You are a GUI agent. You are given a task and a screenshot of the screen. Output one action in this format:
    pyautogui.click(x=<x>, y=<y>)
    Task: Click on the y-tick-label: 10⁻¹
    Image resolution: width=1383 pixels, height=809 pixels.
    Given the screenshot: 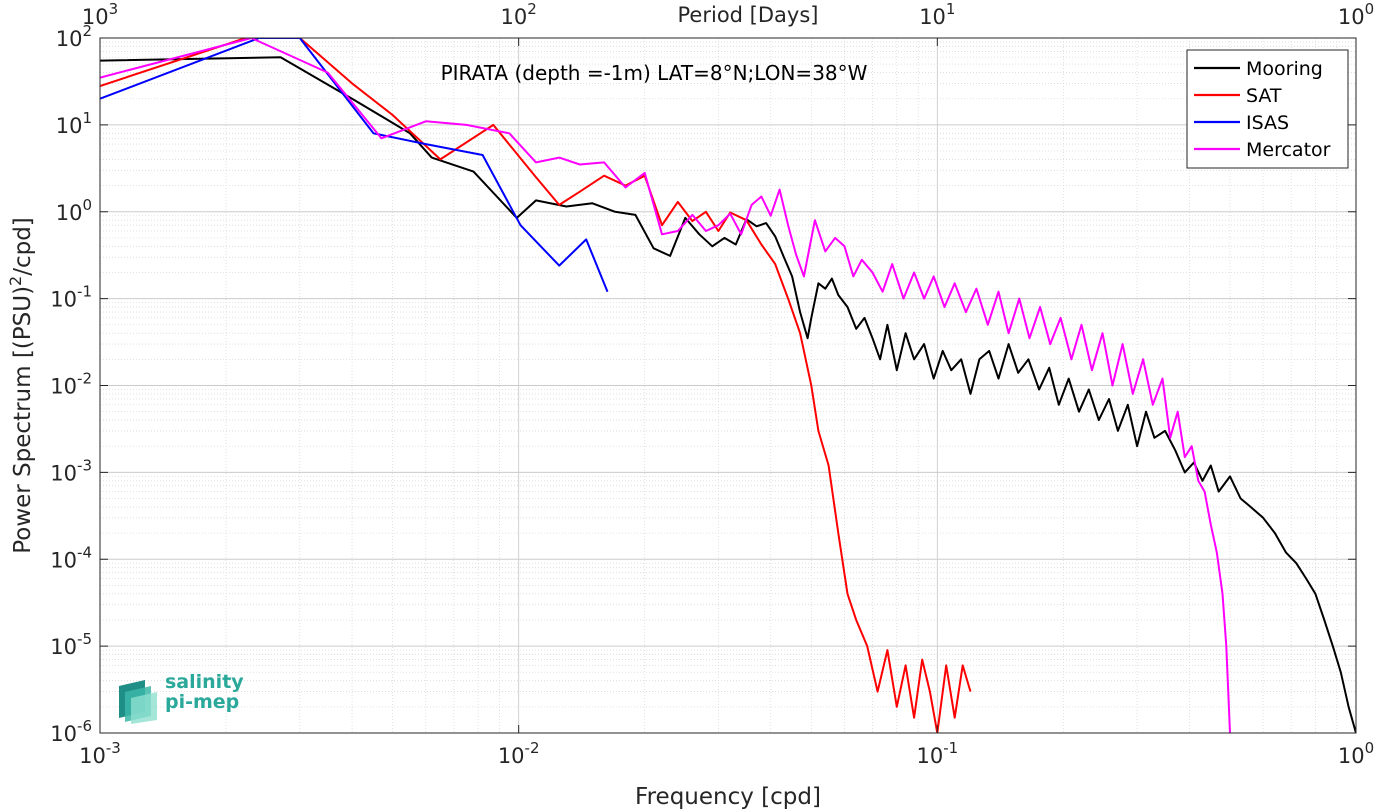 What is the action you would take?
    pyautogui.click(x=71, y=297)
    